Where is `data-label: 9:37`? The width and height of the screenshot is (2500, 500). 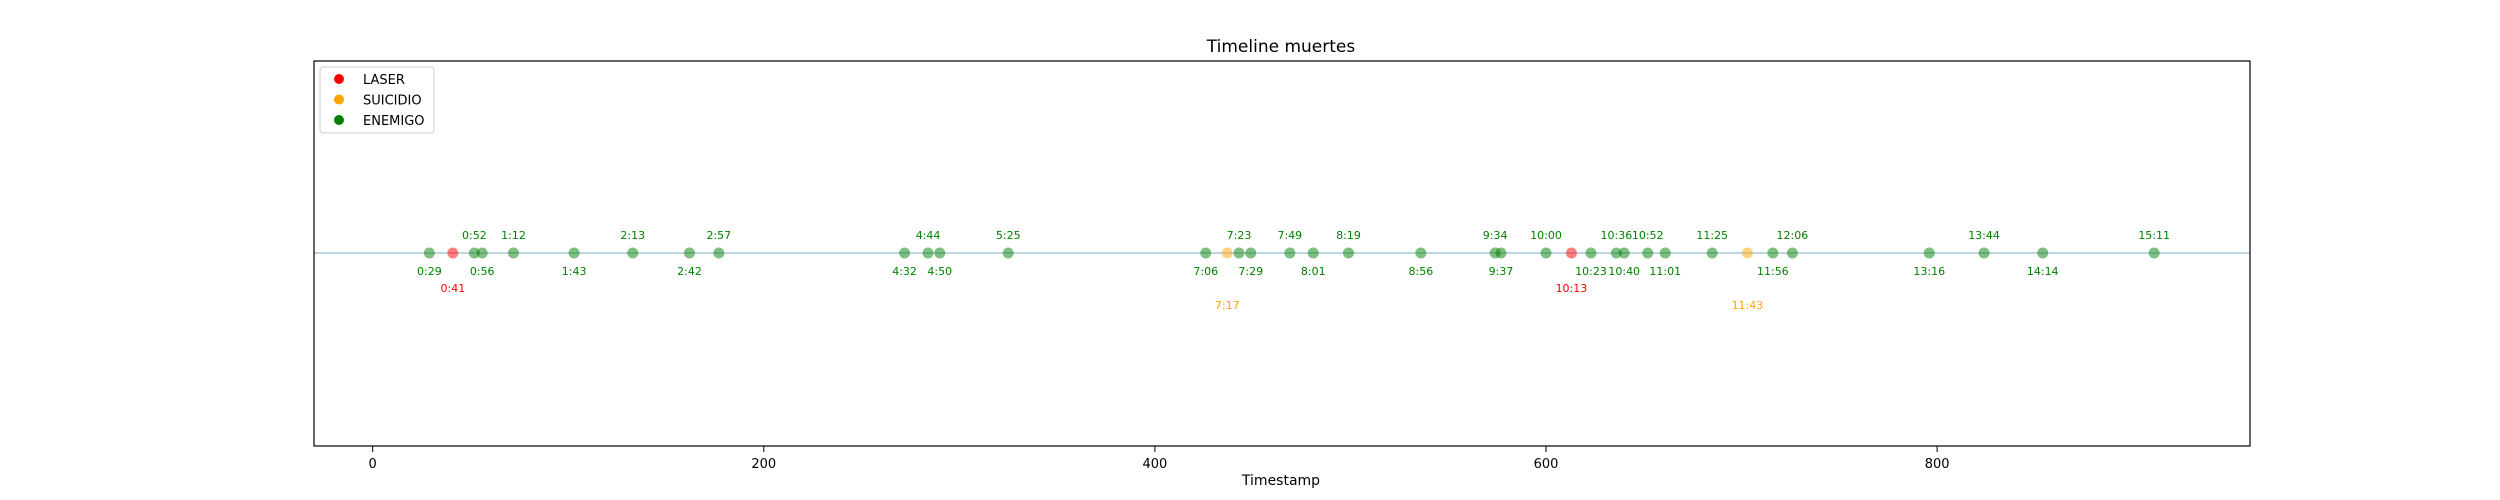 data-label: 9:37 is located at coordinates (1501, 271).